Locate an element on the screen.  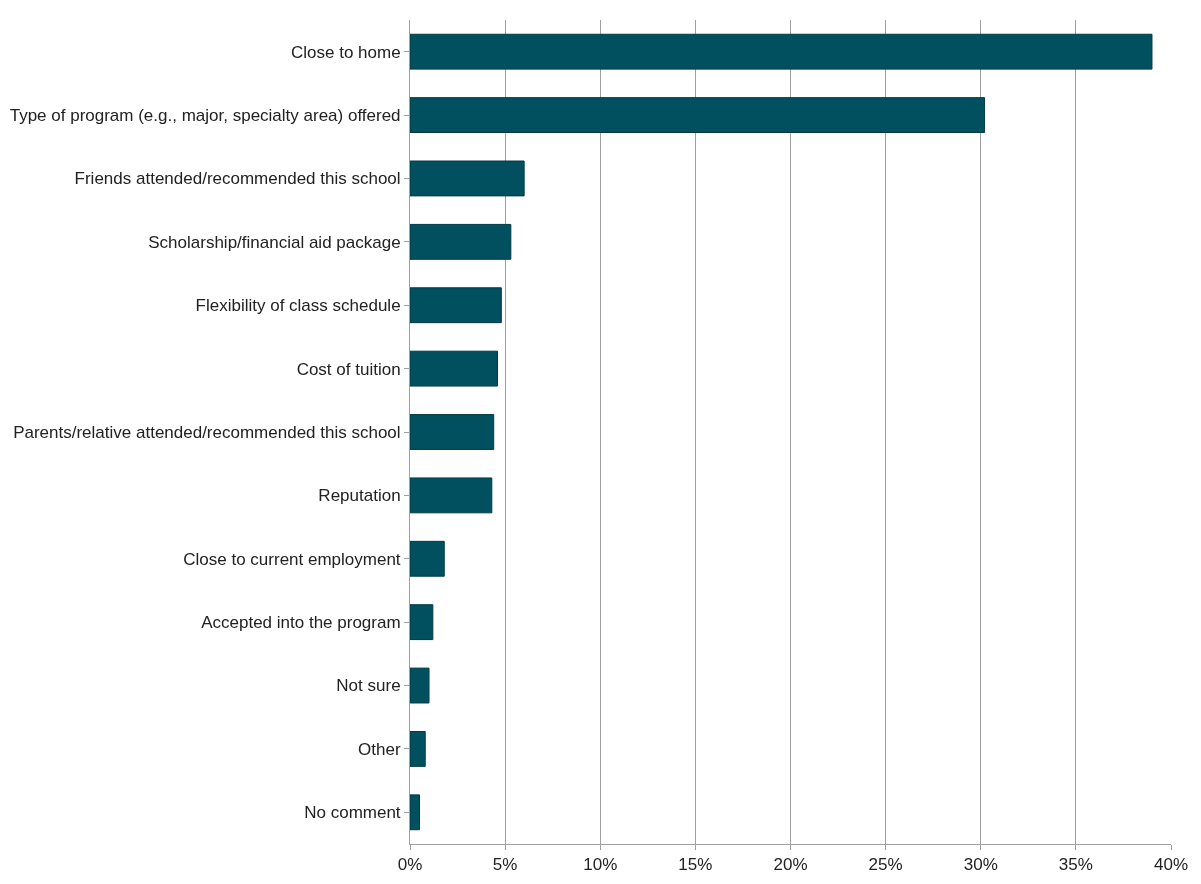
y-tick-label: Other is located at coordinates (379, 749).